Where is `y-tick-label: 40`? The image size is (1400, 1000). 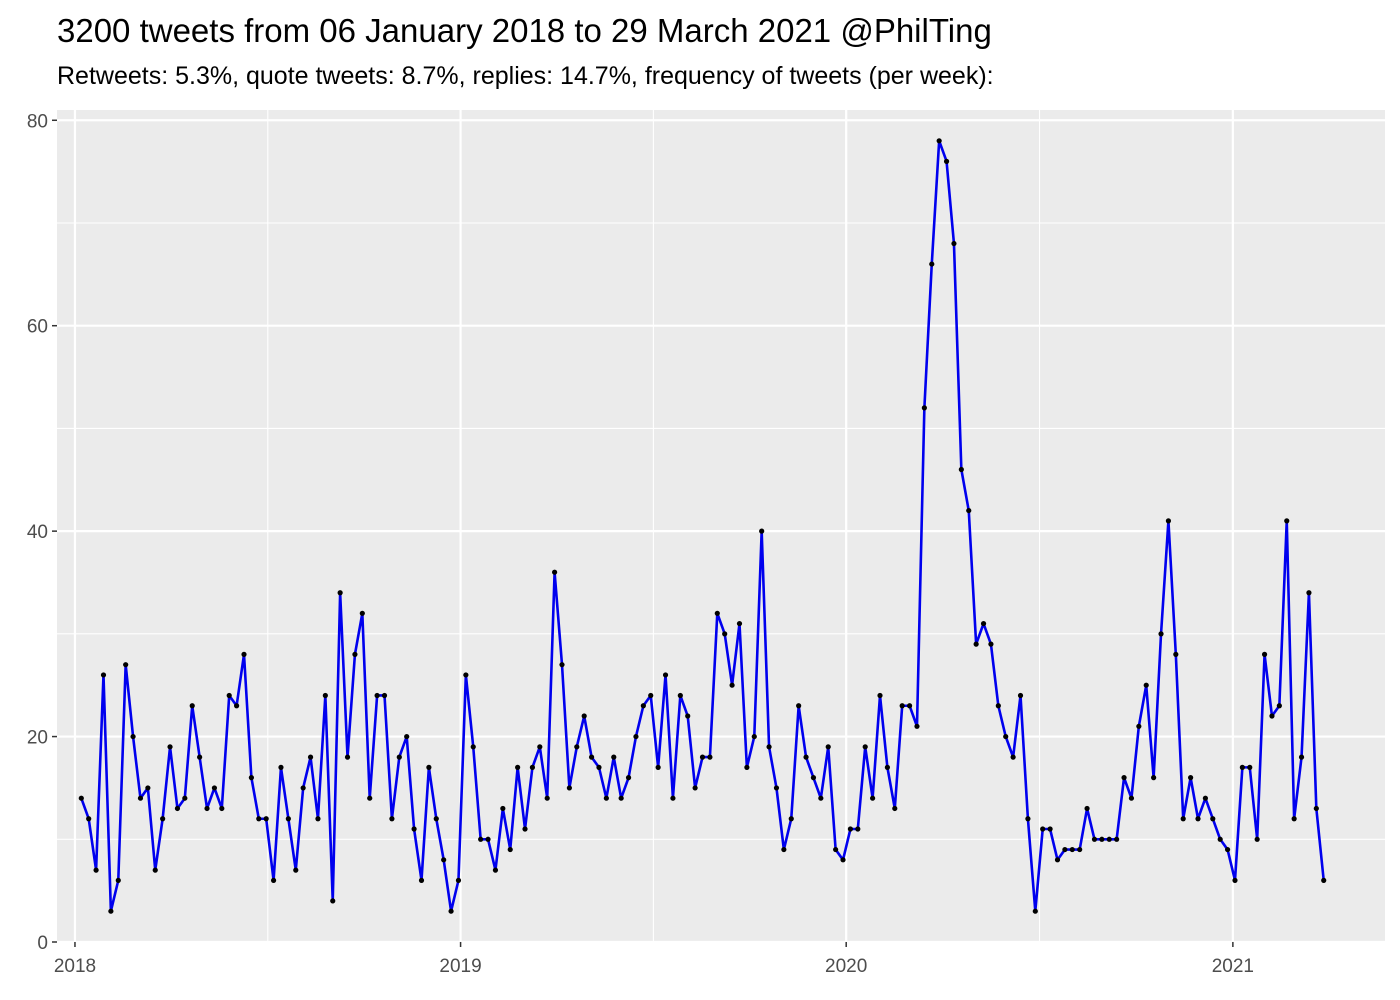
y-tick-label: 40 is located at coordinates (37, 532).